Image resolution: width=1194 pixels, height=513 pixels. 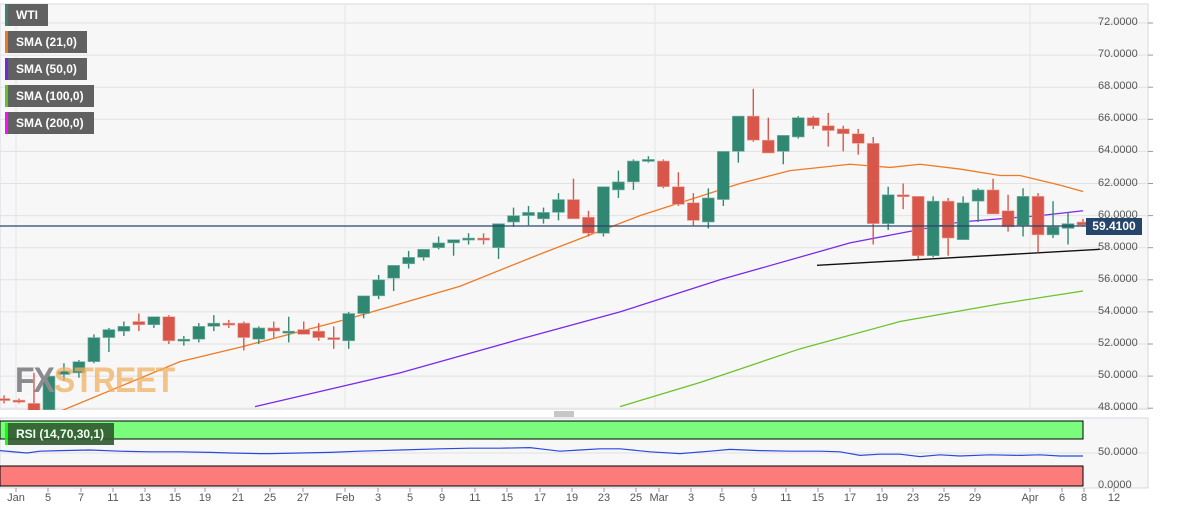 I want to click on legend-label: WTI, so click(x=27, y=15).